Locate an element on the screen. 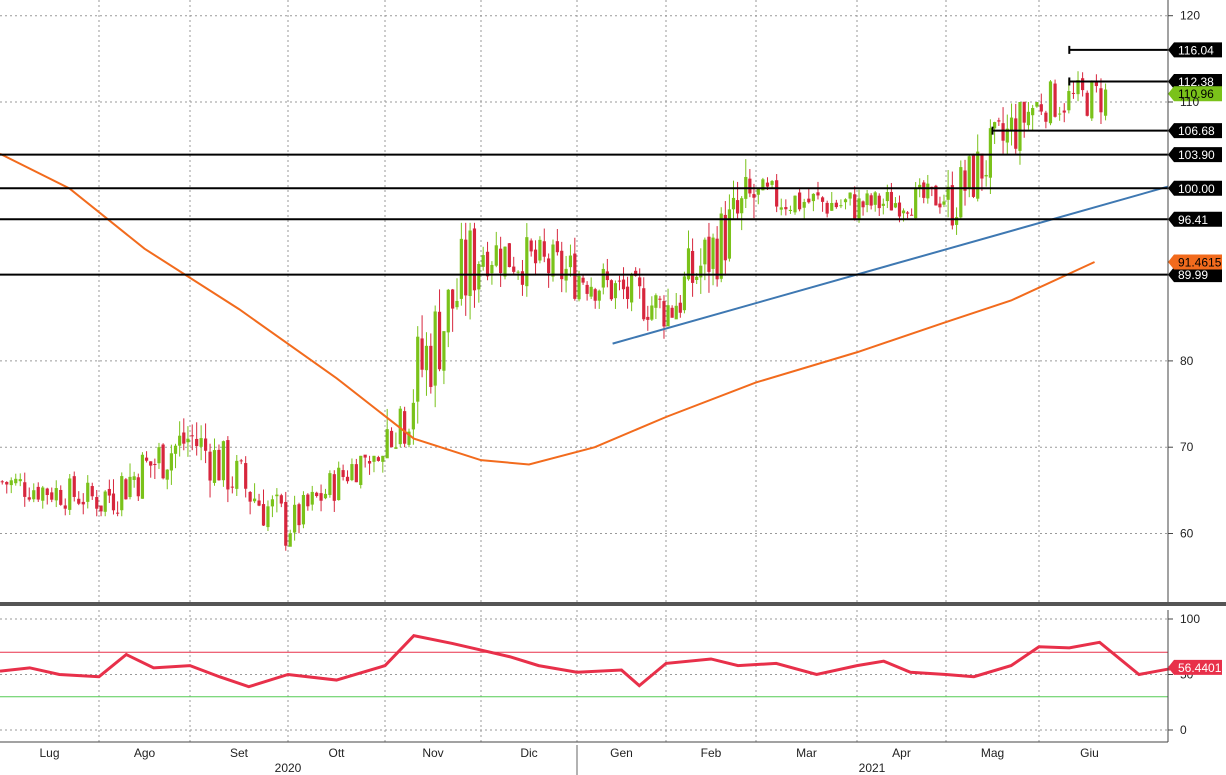 The height and width of the screenshot is (775, 1226). x-month-label: Ott is located at coordinates (336, 753).